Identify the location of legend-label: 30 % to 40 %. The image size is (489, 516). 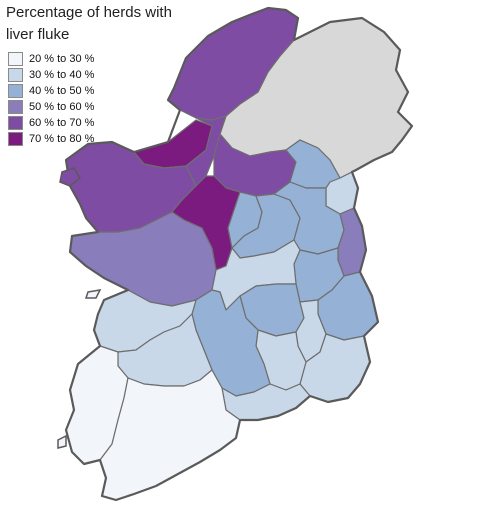
(62, 75).